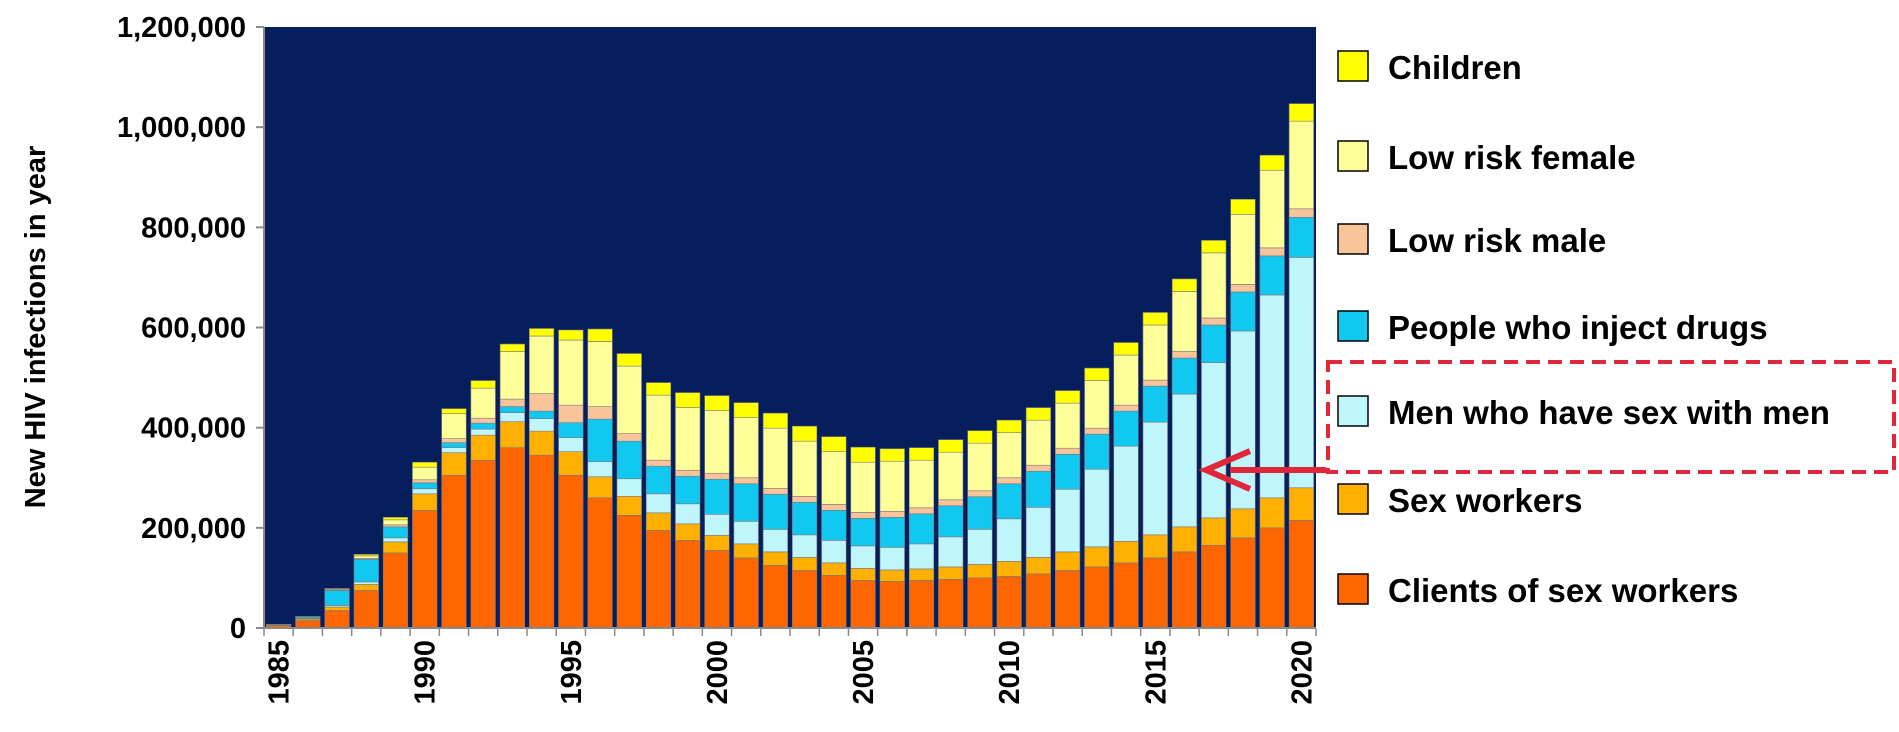  I want to click on bar-segment-clients-of-sex-workers-2001, so click(746, 593).